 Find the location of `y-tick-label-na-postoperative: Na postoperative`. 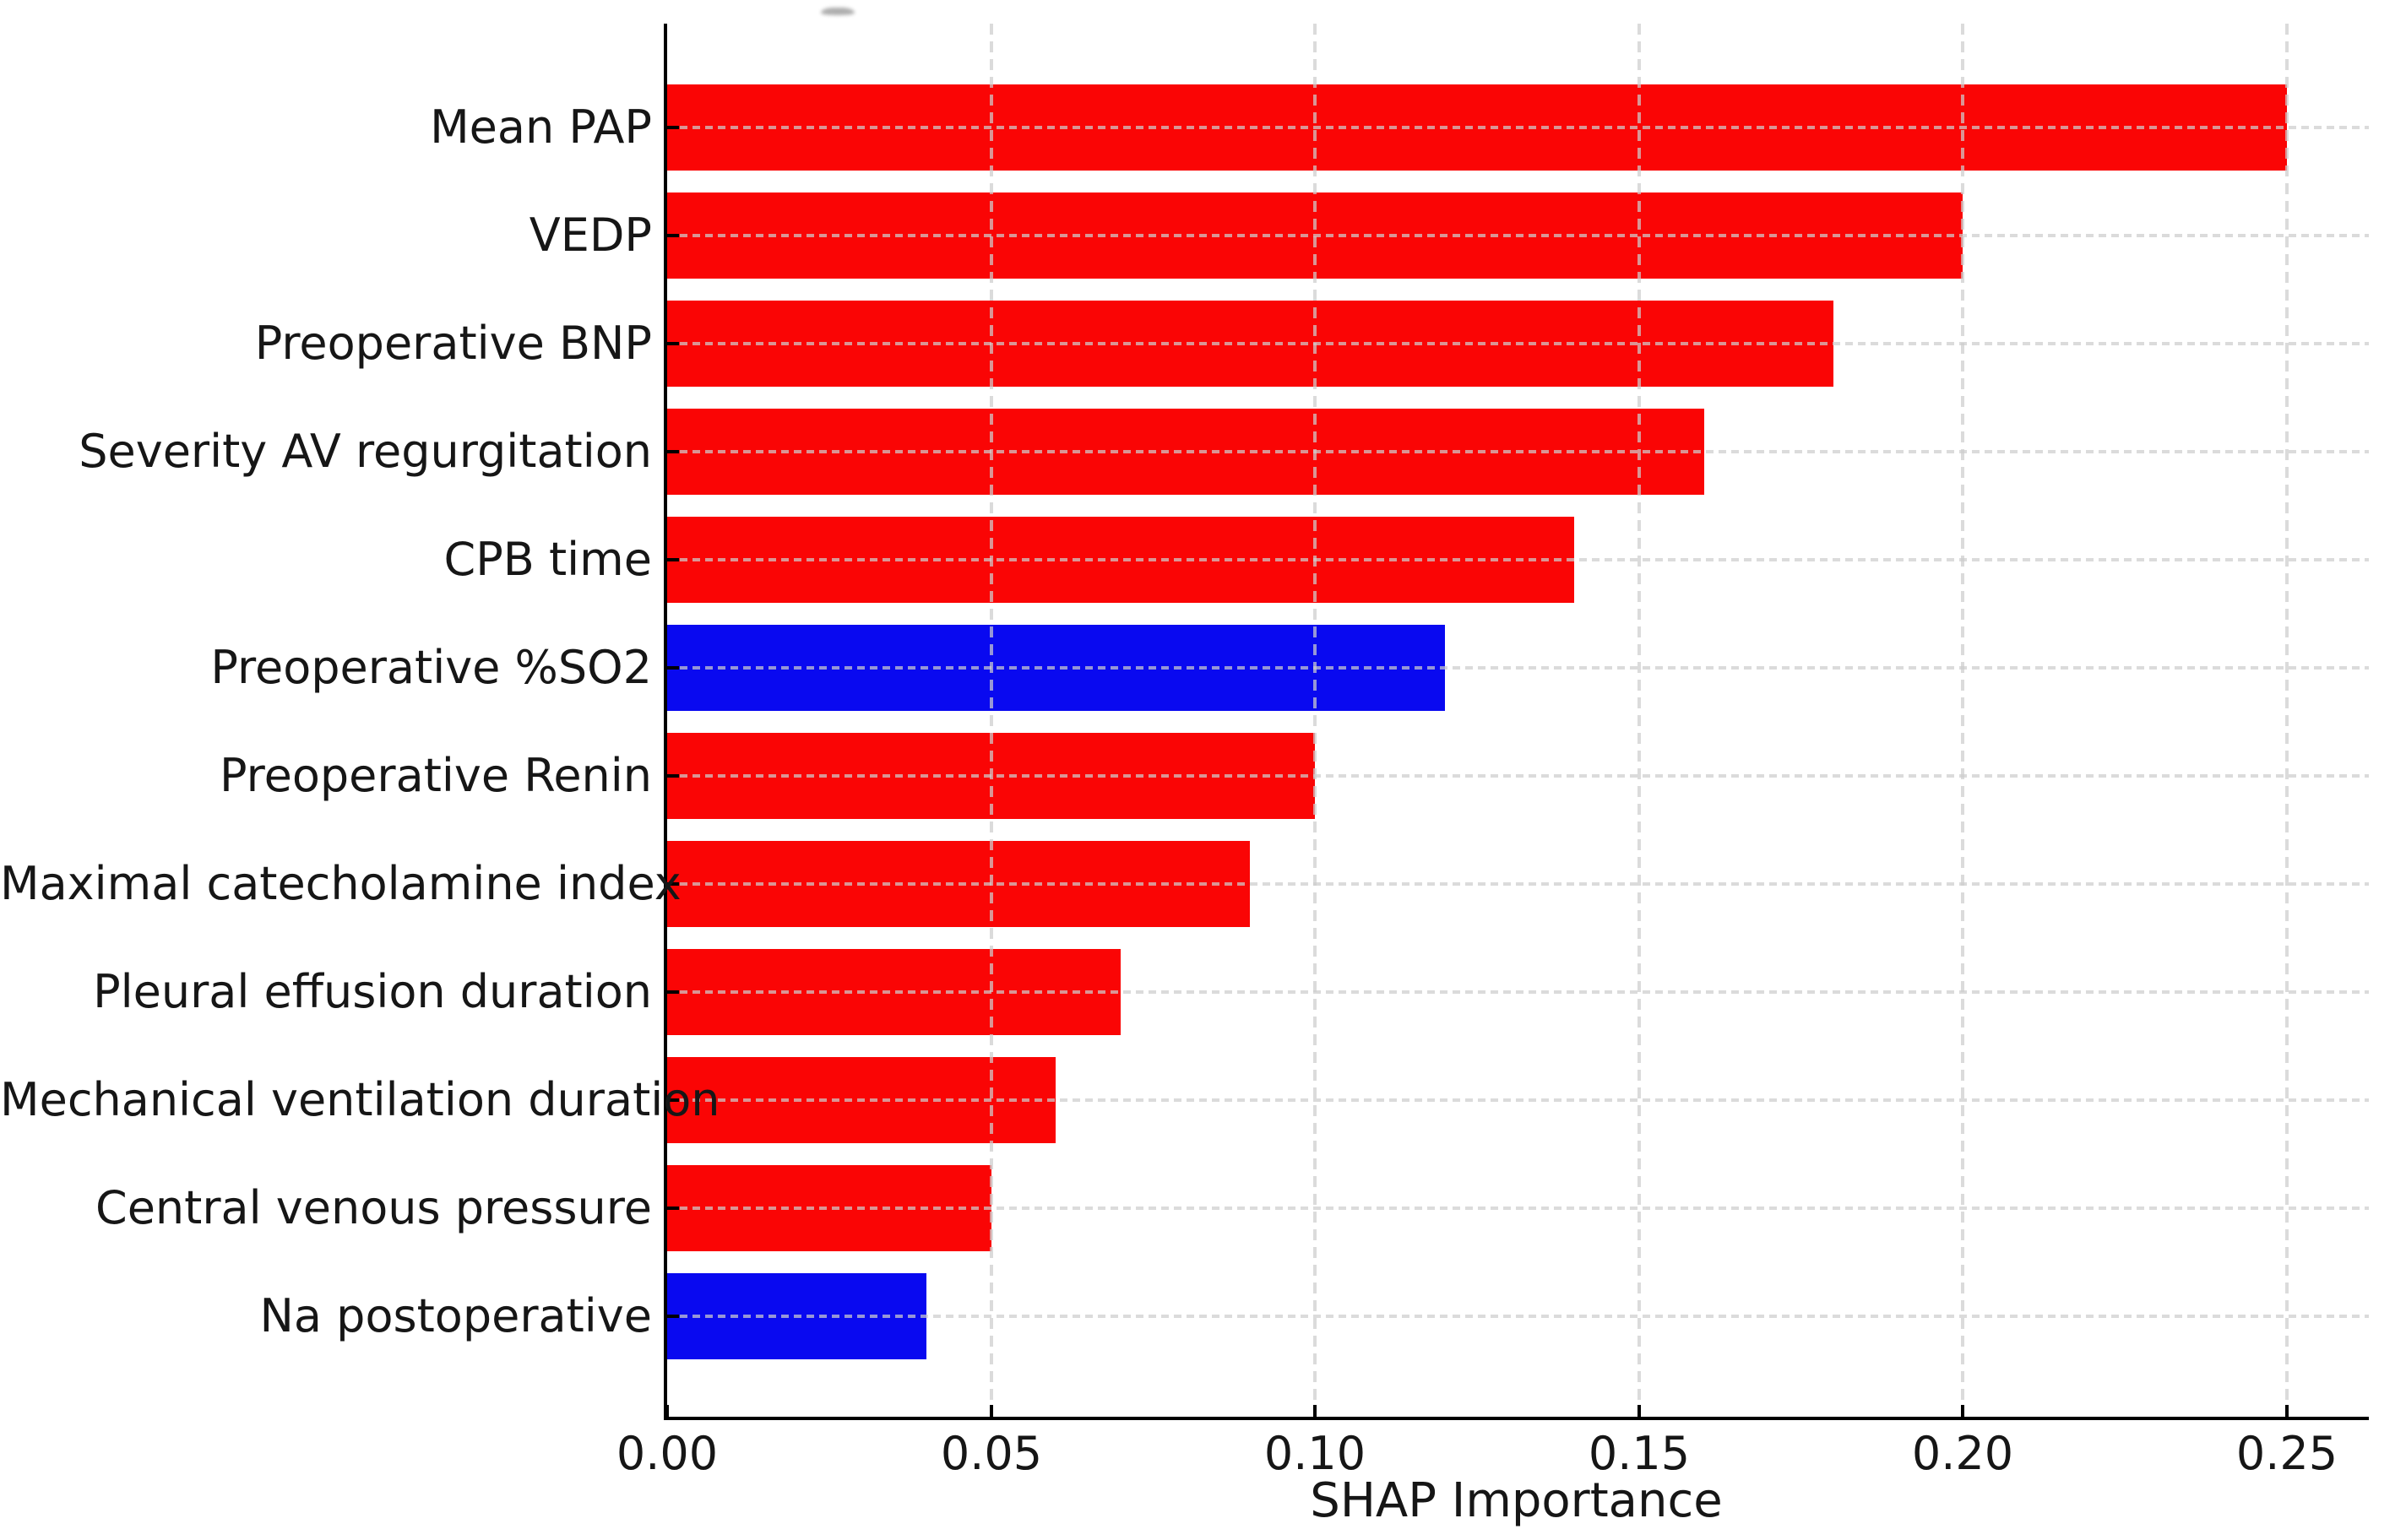

y-tick-label-na-postoperative: Na postoperative is located at coordinates (456, 1315).